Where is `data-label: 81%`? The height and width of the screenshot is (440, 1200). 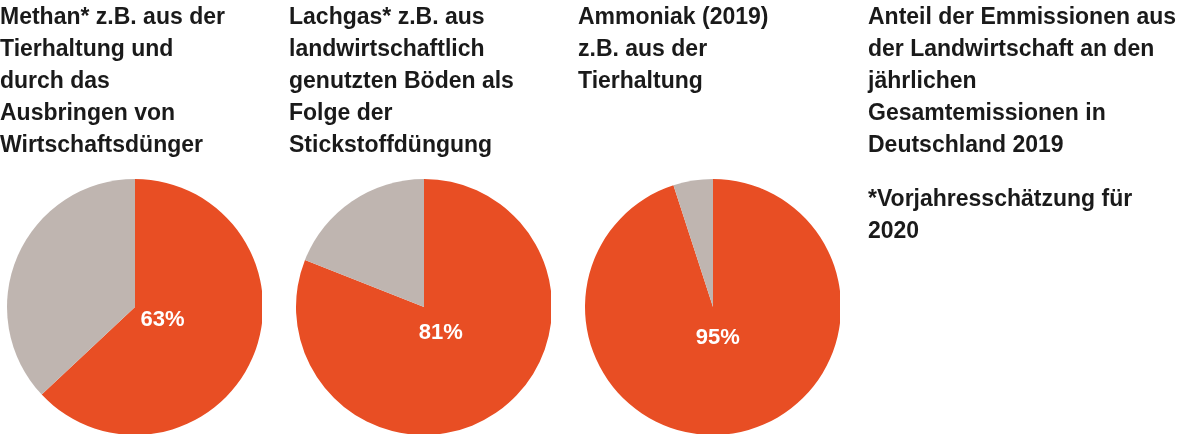 data-label: 81% is located at coordinates (440, 332).